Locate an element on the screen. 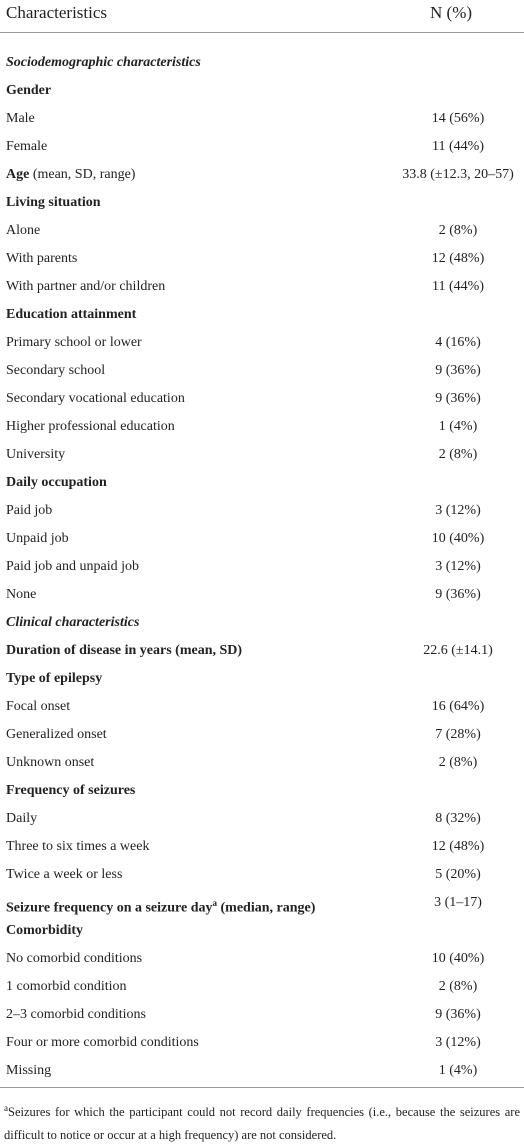  row-label: Missing is located at coordinates (28, 1071).